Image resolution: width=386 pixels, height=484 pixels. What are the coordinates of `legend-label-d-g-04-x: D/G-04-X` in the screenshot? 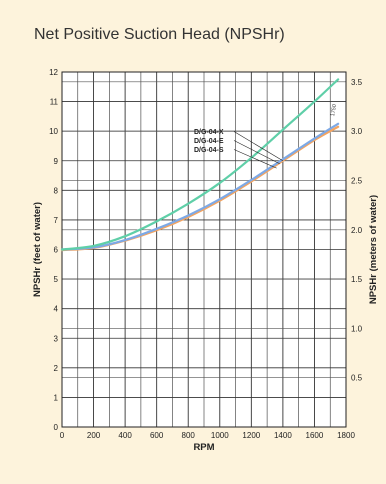 It's located at (209, 132).